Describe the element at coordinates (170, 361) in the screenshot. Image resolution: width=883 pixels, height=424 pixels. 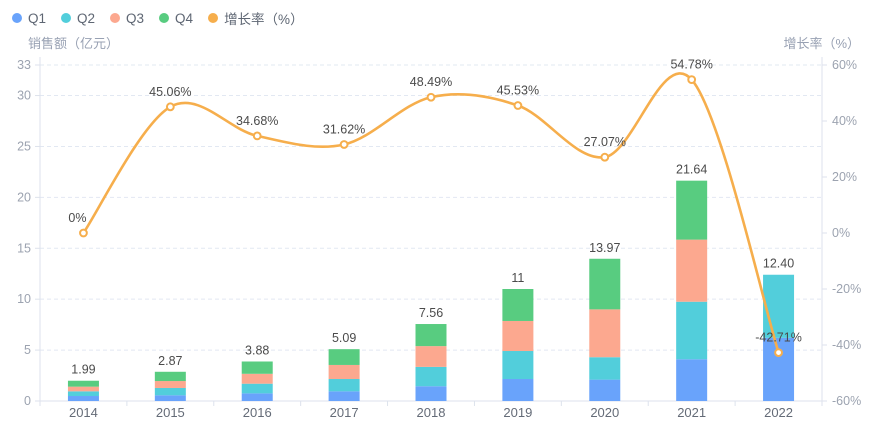
I see `bar-total-label: 2.87` at that location.